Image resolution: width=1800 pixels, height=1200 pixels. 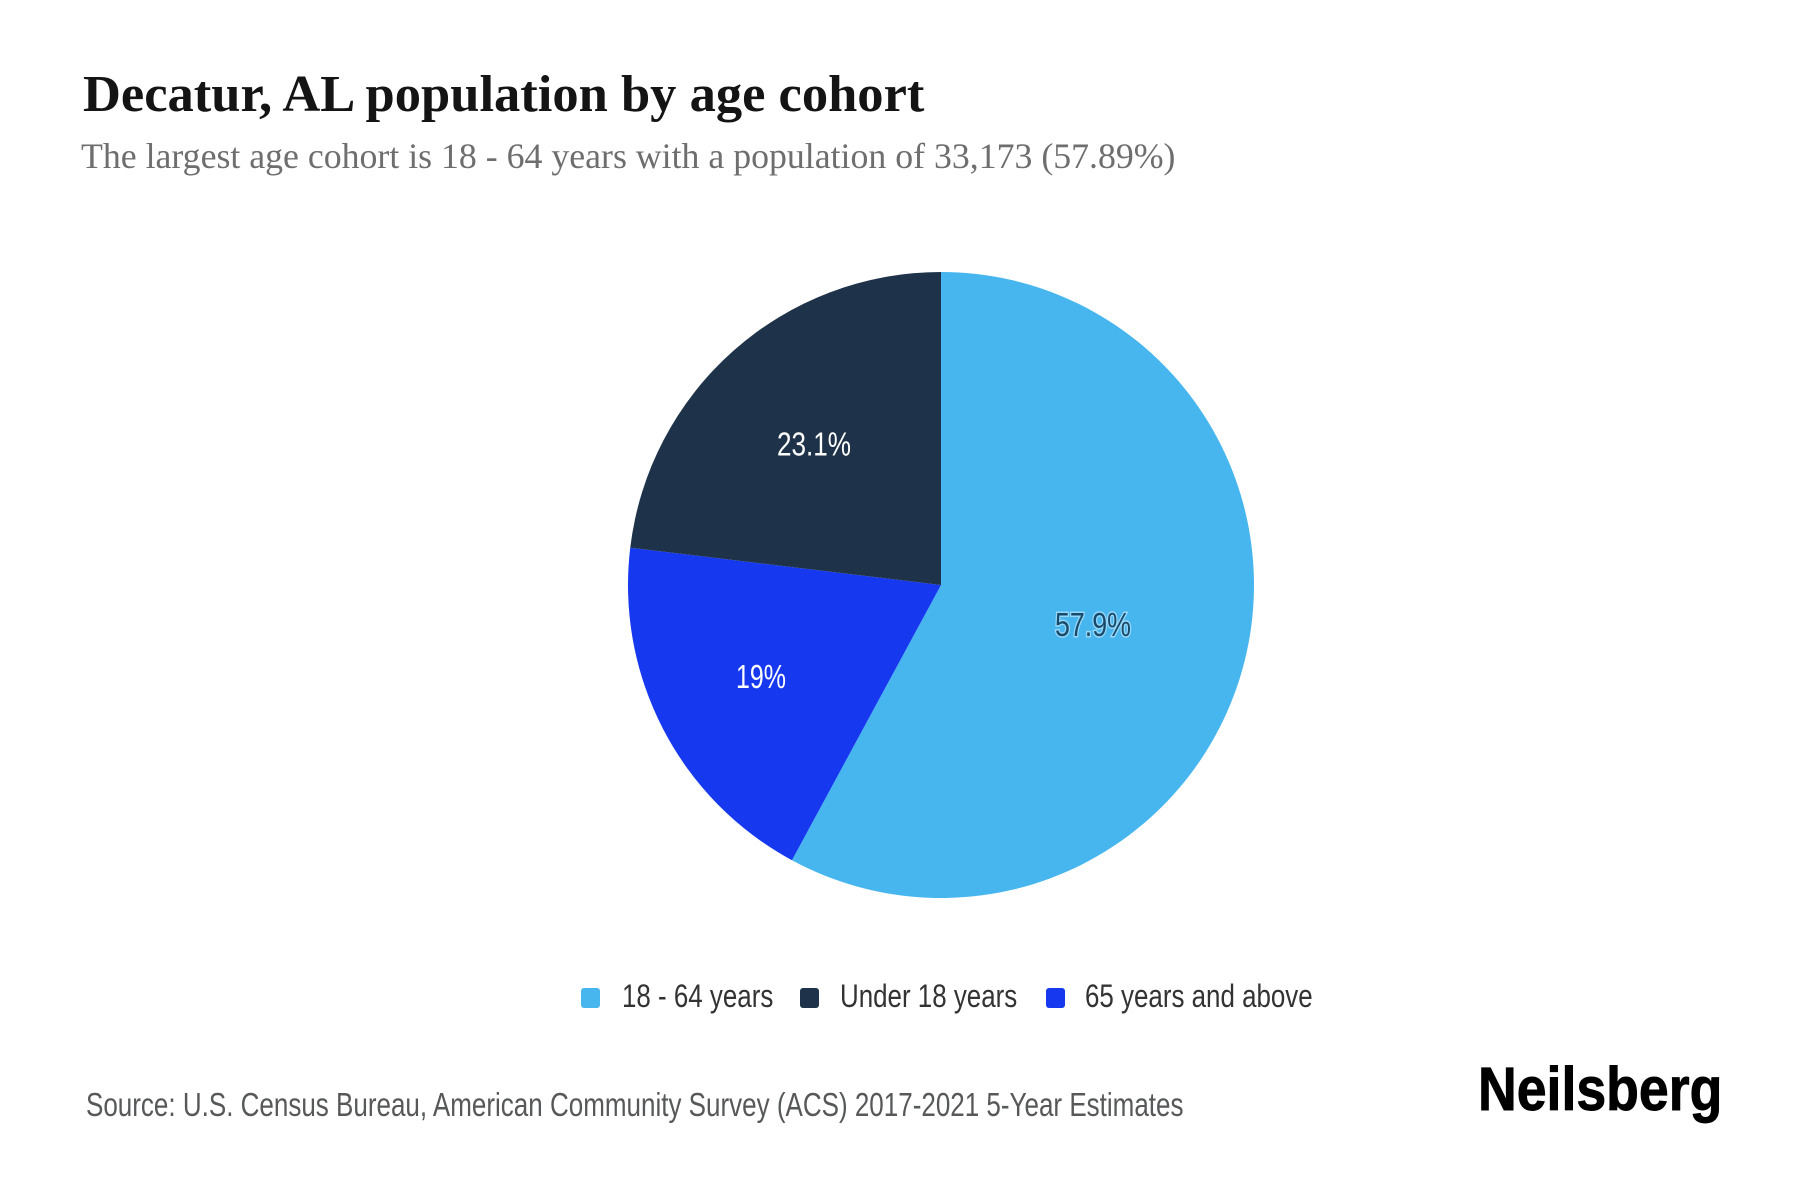 I want to click on svg-text: 23.1%, so click(x=814, y=444).